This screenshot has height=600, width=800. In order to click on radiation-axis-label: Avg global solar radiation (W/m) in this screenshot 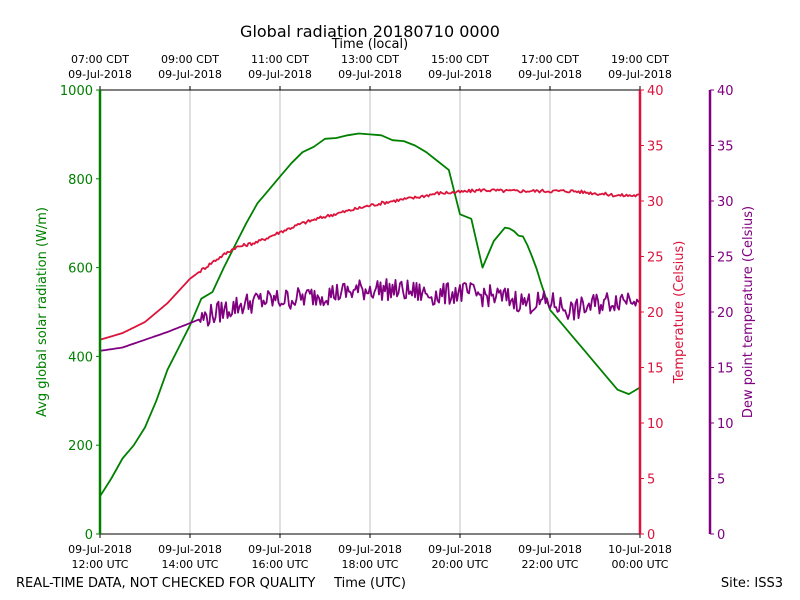, I will do `click(42, 312)`.